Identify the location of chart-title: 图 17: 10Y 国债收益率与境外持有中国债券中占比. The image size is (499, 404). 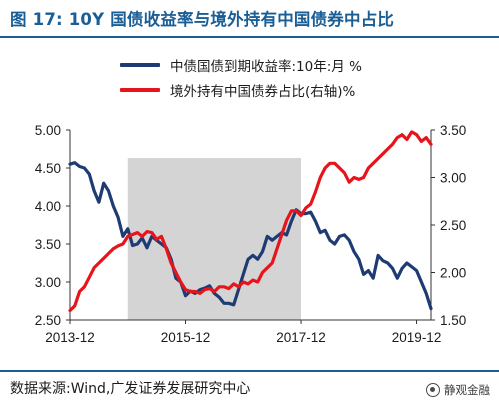
(202, 19).